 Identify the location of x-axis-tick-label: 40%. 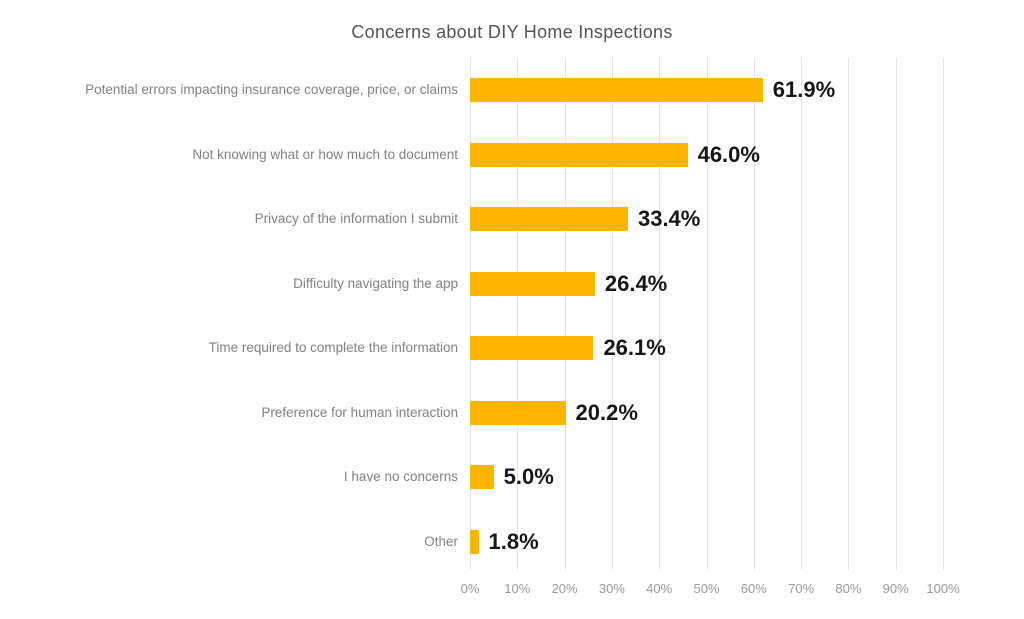
(659, 588).